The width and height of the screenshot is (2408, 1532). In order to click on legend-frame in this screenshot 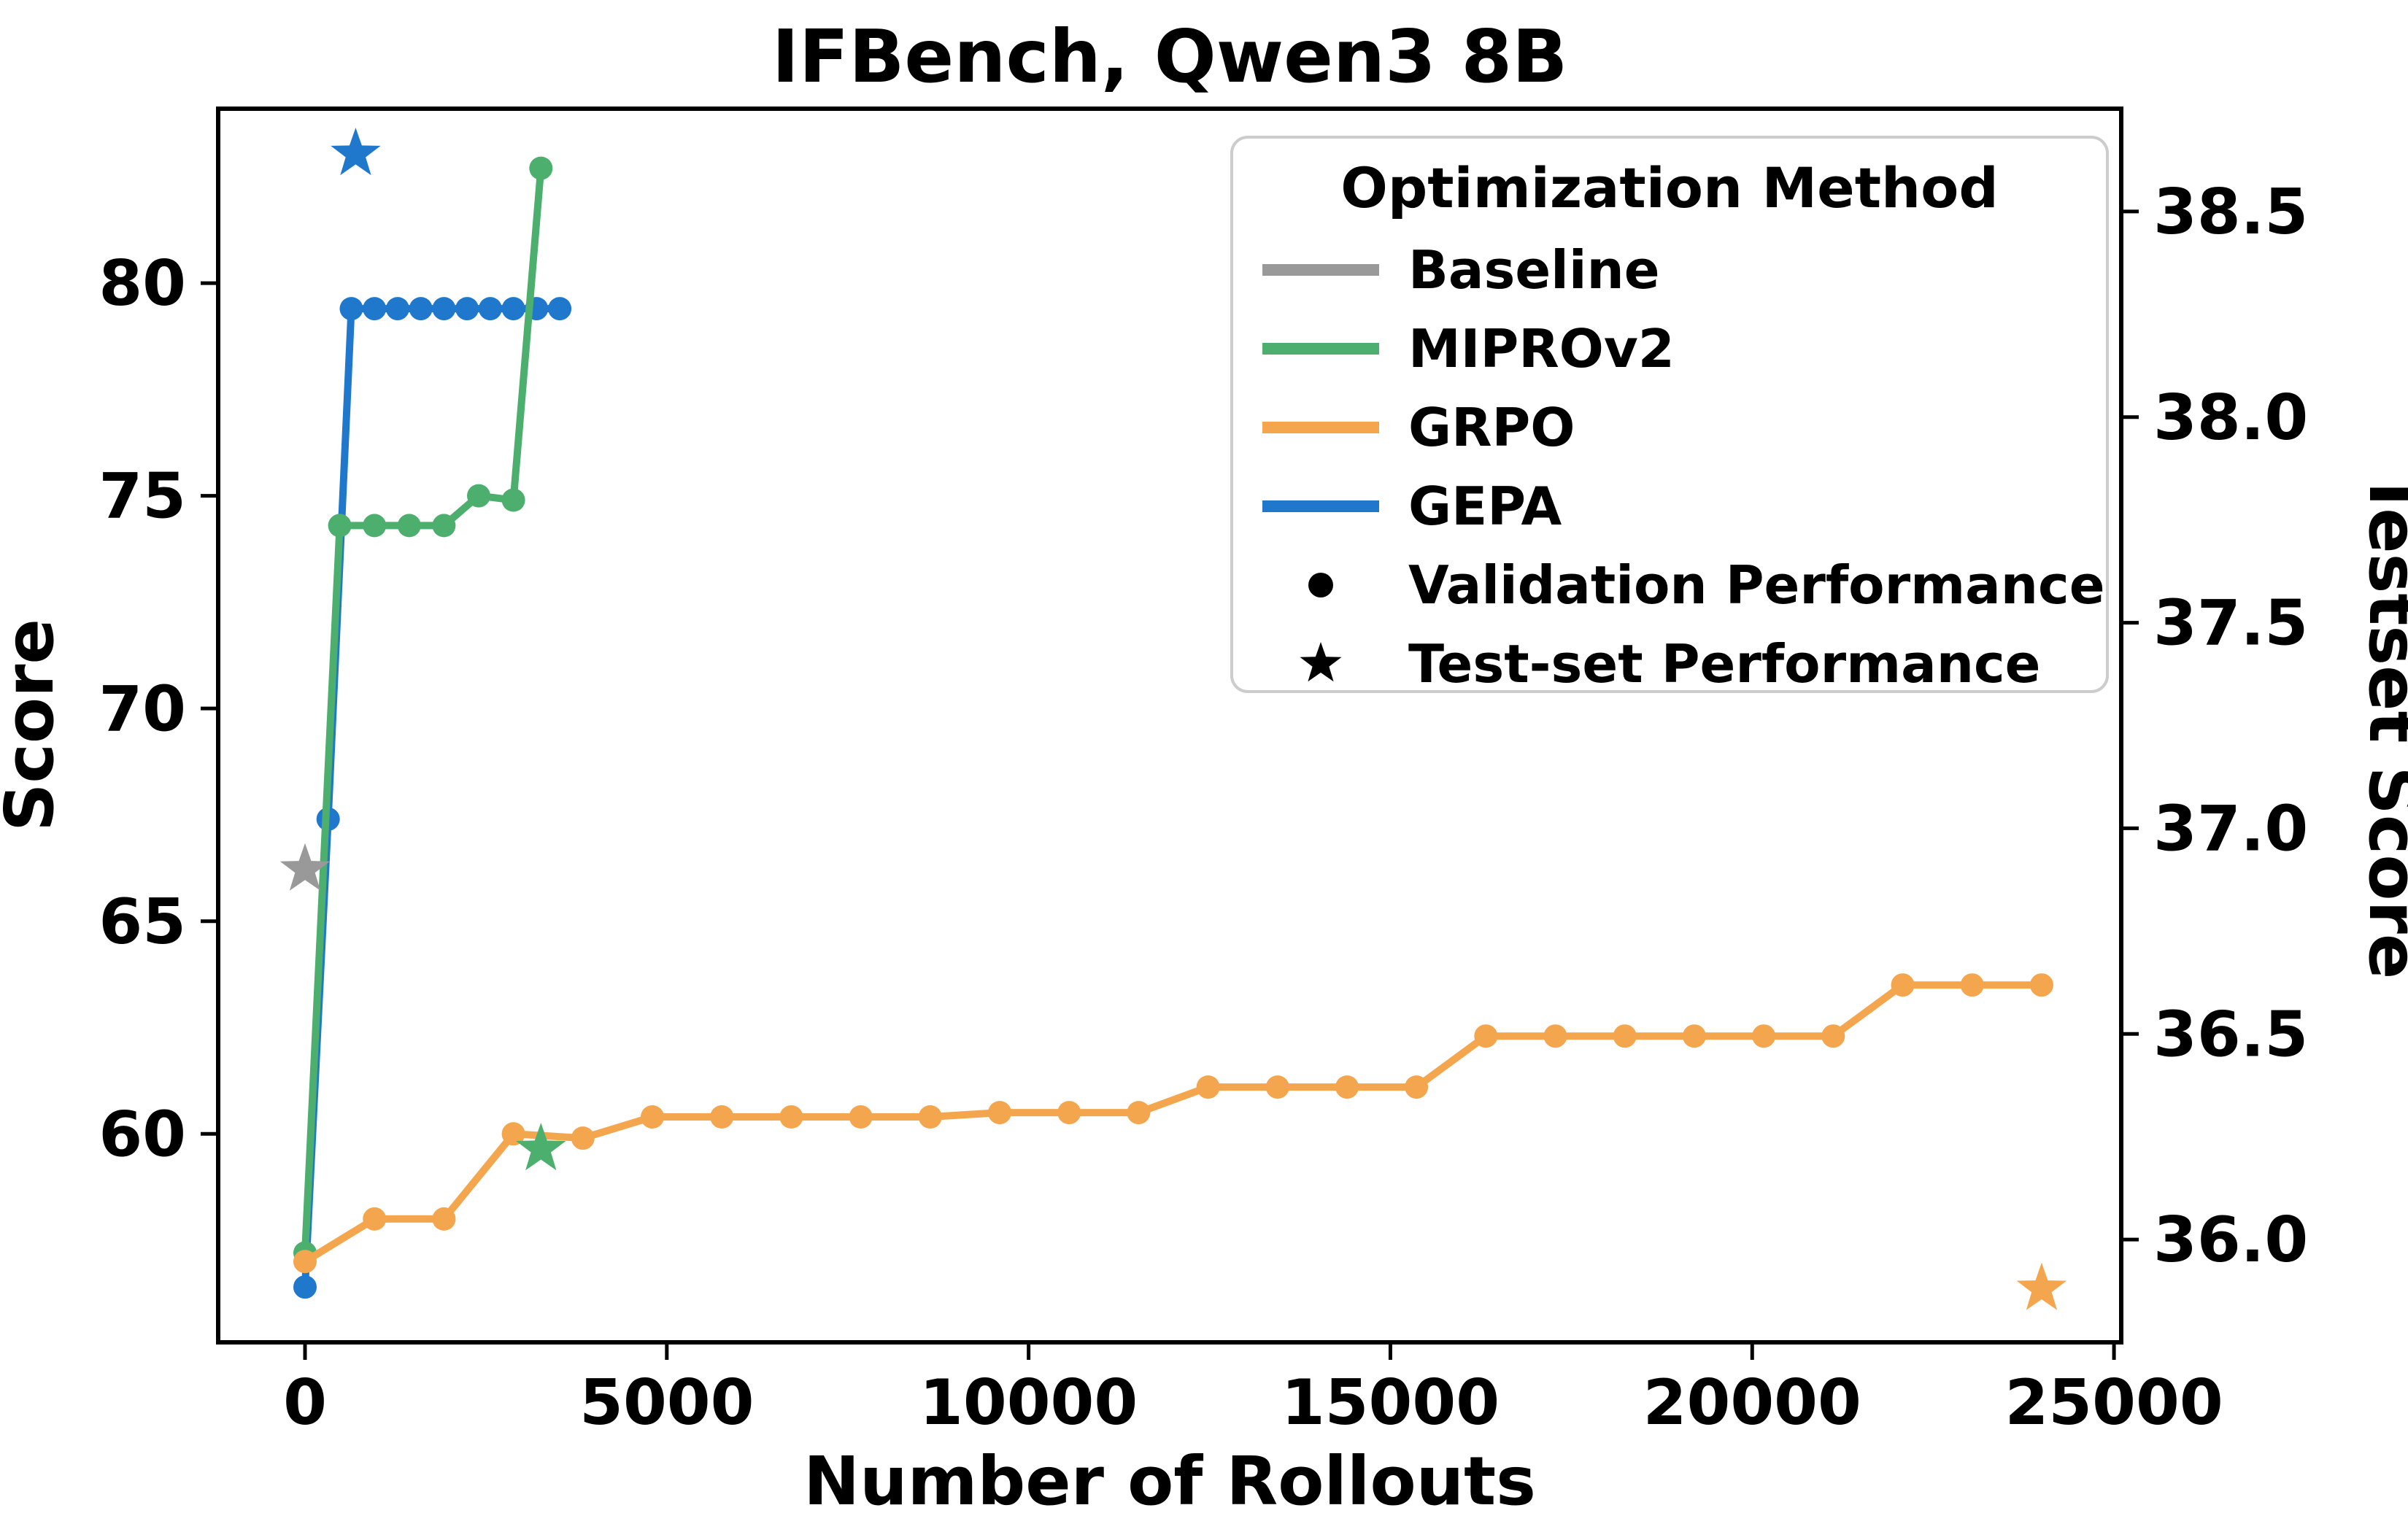, I will do `click(1669, 414)`.